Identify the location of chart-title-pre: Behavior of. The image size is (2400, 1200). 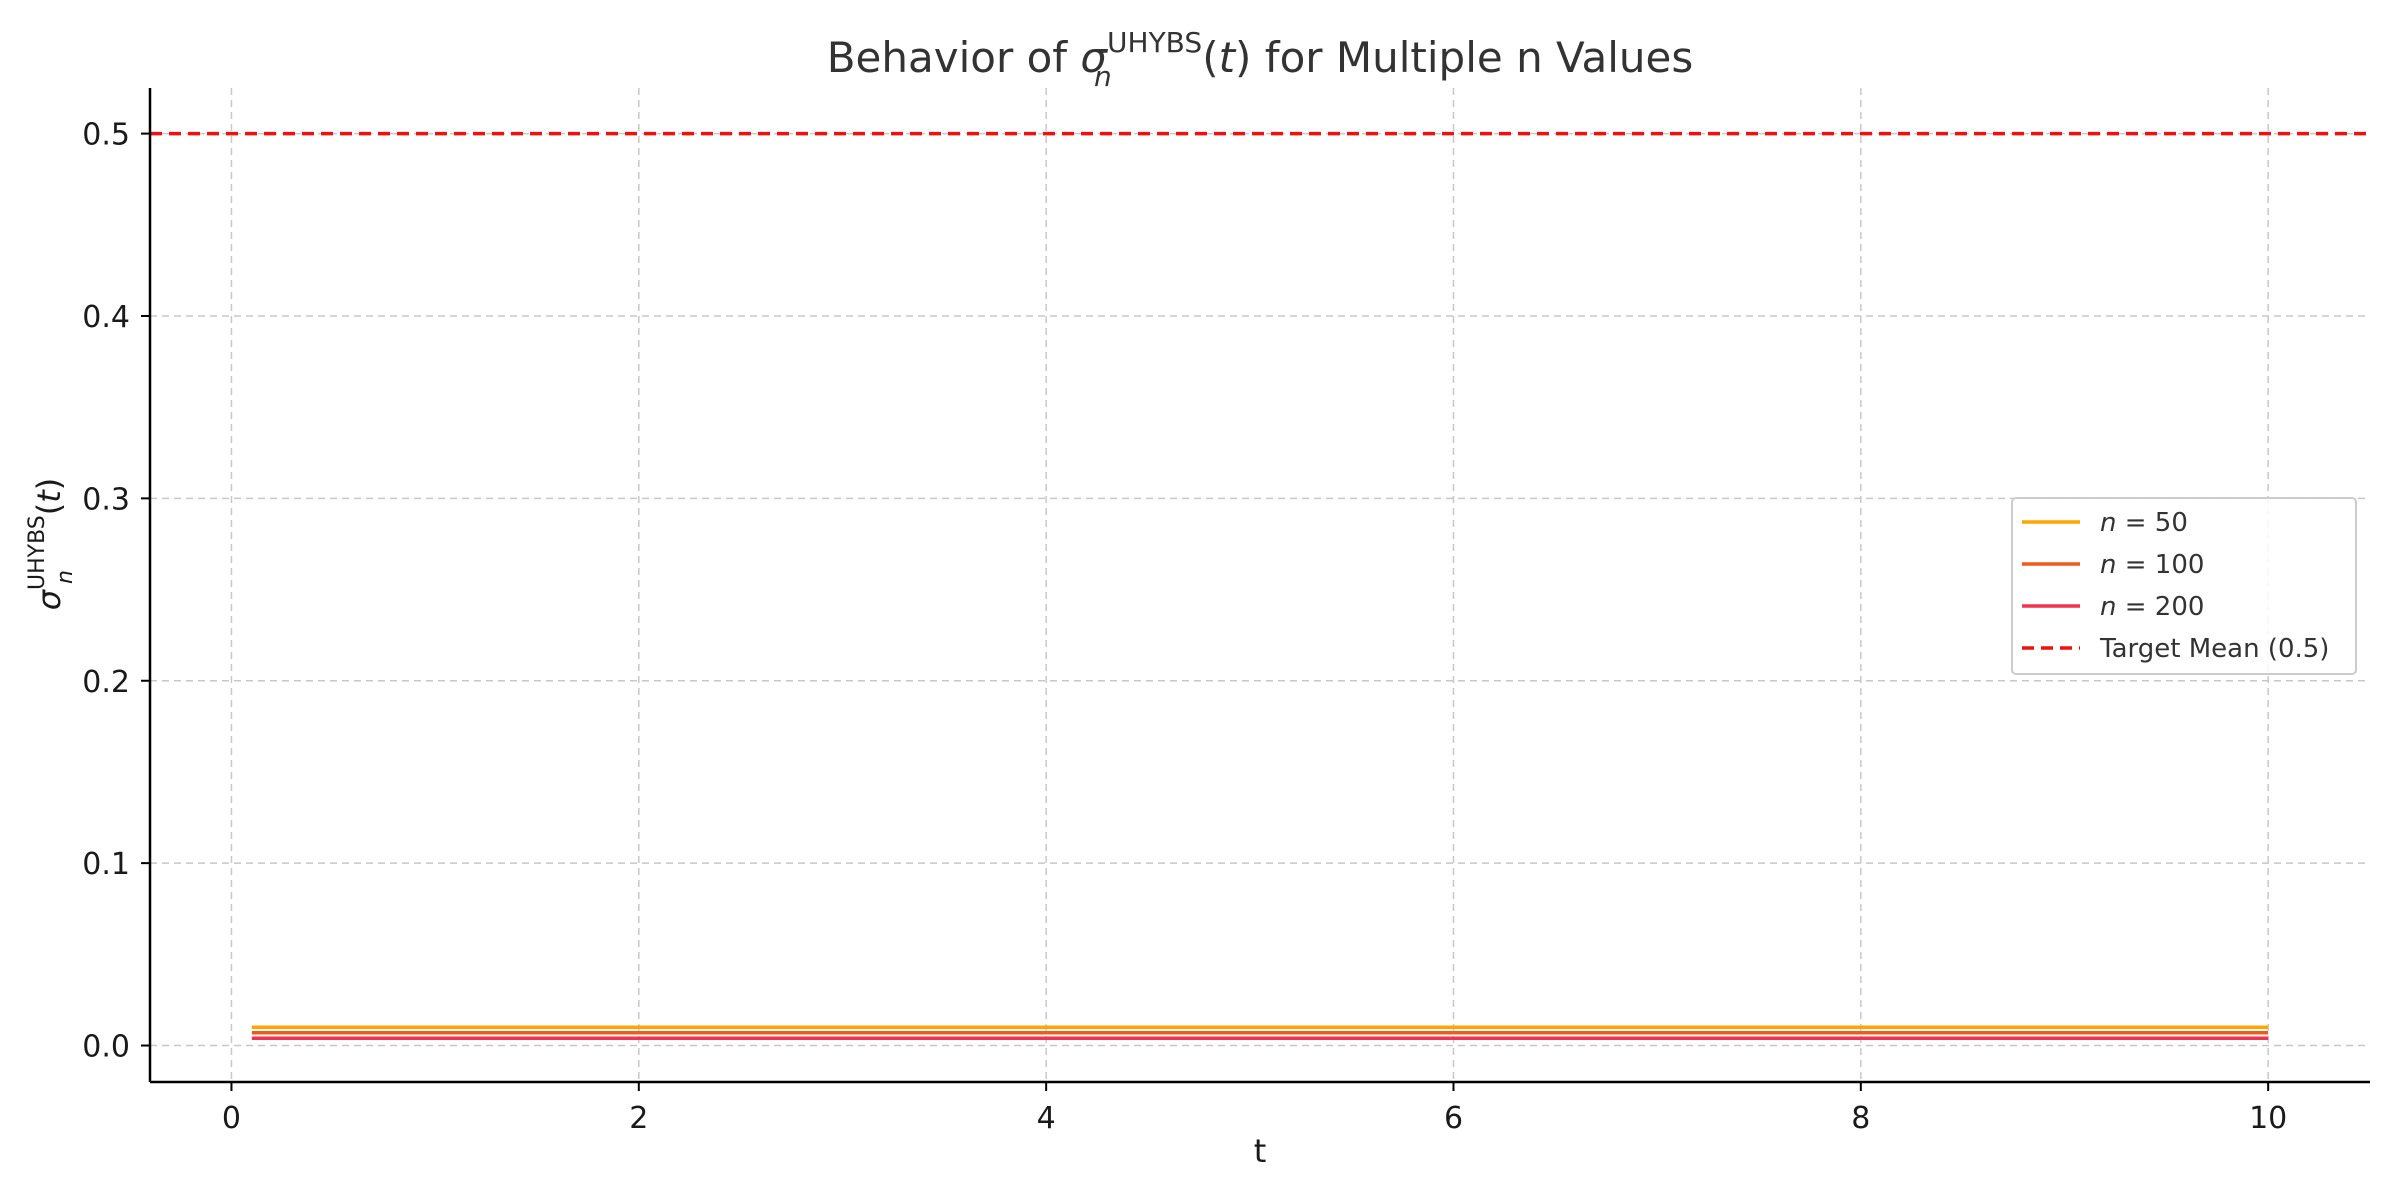
(954, 57).